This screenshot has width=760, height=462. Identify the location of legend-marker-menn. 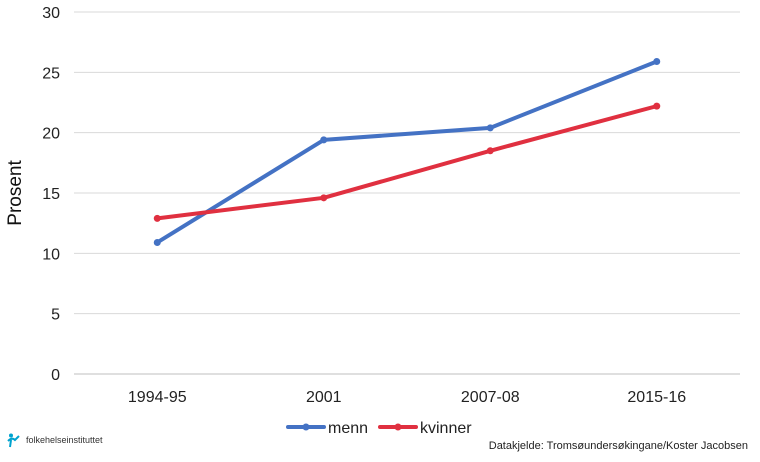
(306, 427).